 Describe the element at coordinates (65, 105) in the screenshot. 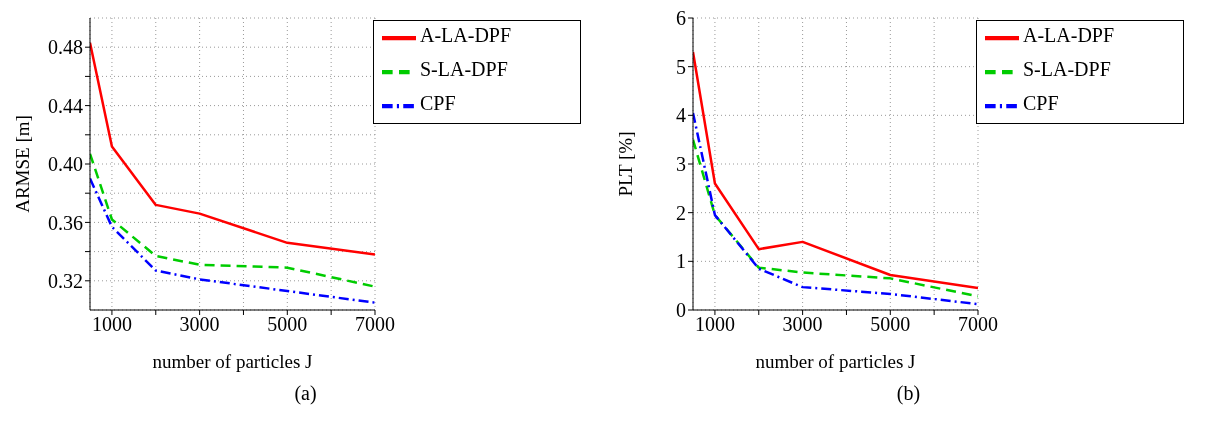

I see `y-tick-label: 0.44` at that location.